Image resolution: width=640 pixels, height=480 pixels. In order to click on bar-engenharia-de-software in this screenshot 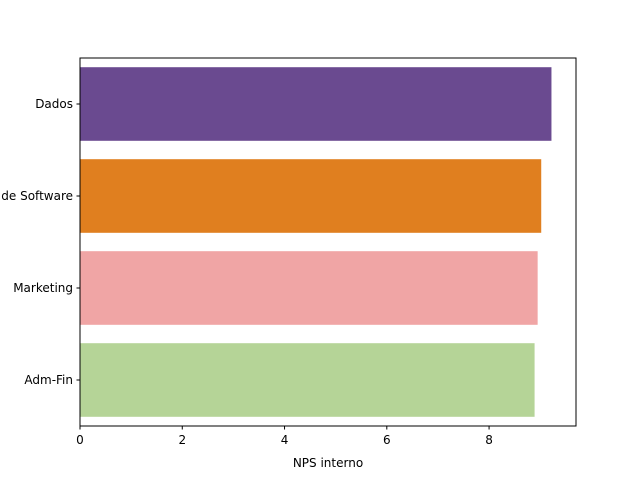, I will do `click(311, 196)`.